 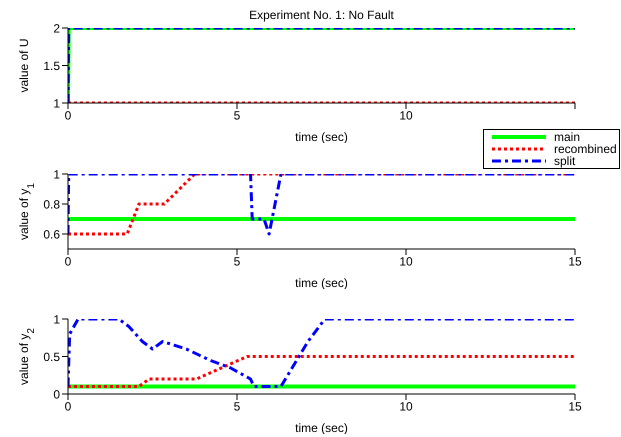 What do you see at coordinates (24, 65) in the screenshot?
I see `y-axis-title: value of U` at bounding box center [24, 65].